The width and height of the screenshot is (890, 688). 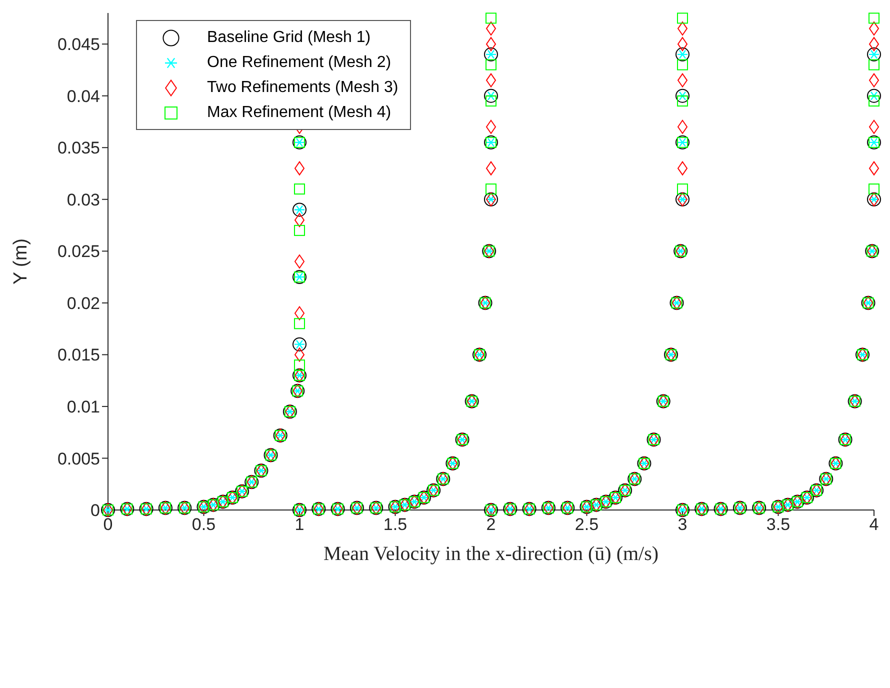 What do you see at coordinates (778, 524) in the screenshot?
I see `x-tick-label: 3.5` at bounding box center [778, 524].